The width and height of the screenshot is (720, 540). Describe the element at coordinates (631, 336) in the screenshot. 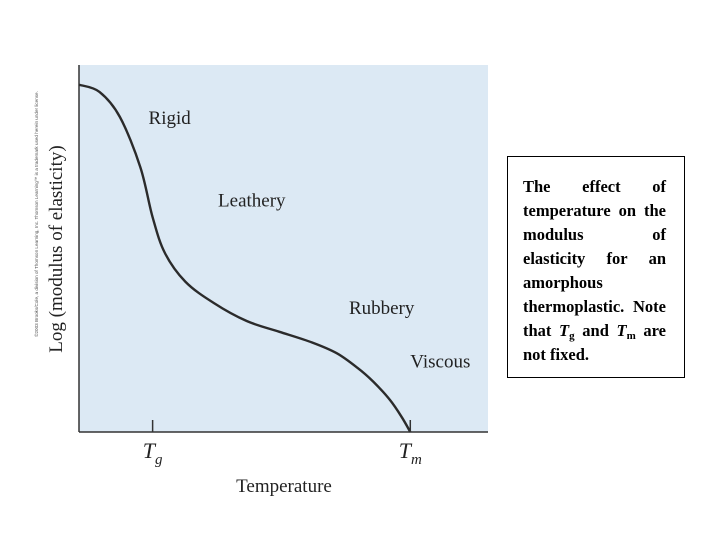

I see `tm-subscript: m` at that location.